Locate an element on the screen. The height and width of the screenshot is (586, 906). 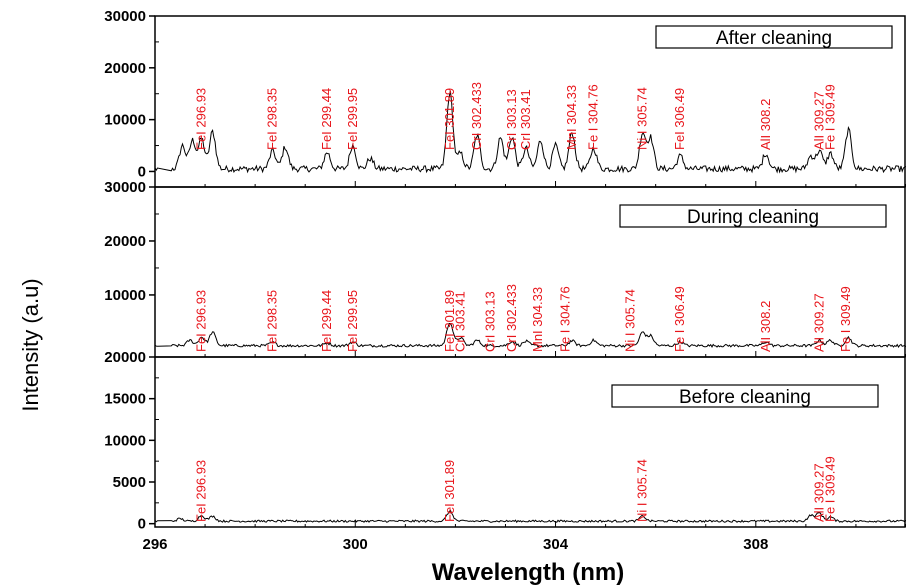
panel-title: After cleaning is located at coordinates (774, 38).